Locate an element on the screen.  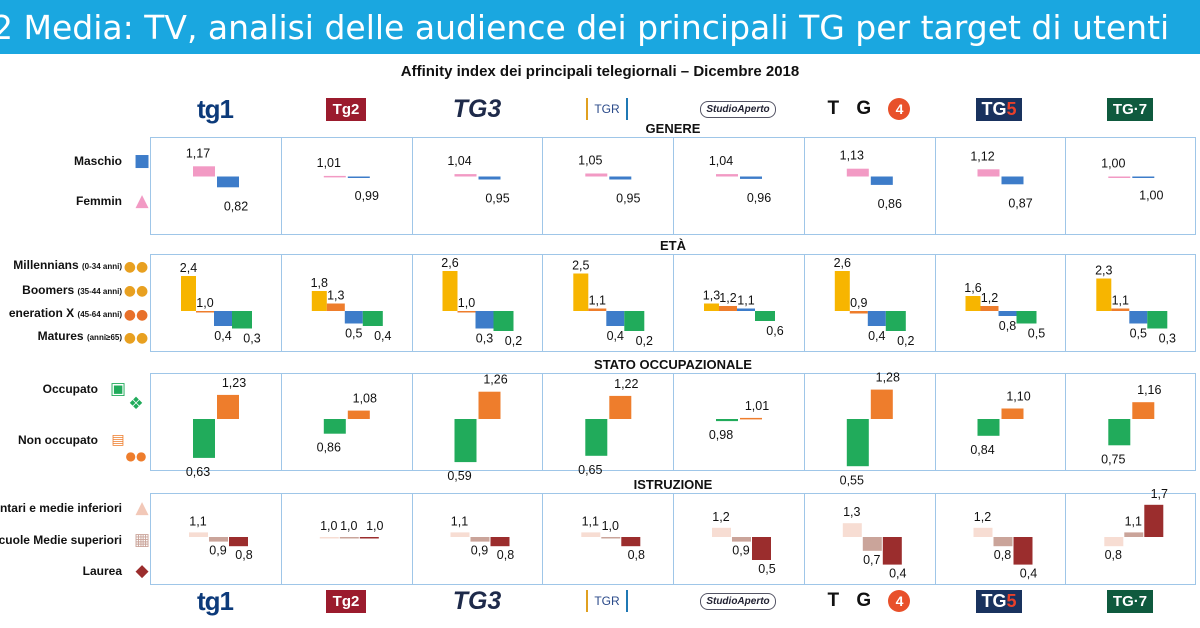
boomers-age: (35-44 anni) is located at coordinates (99, 291).